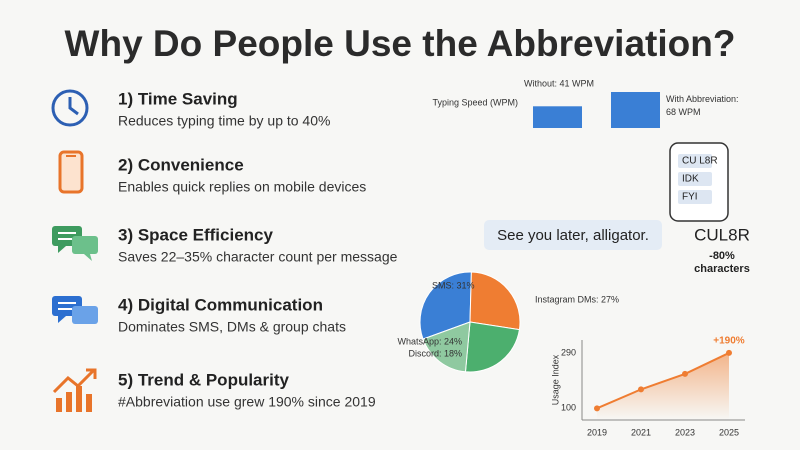 The width and height of the screenshot is (800, 450). I want to click on speech-bubble, so click(573, 235).